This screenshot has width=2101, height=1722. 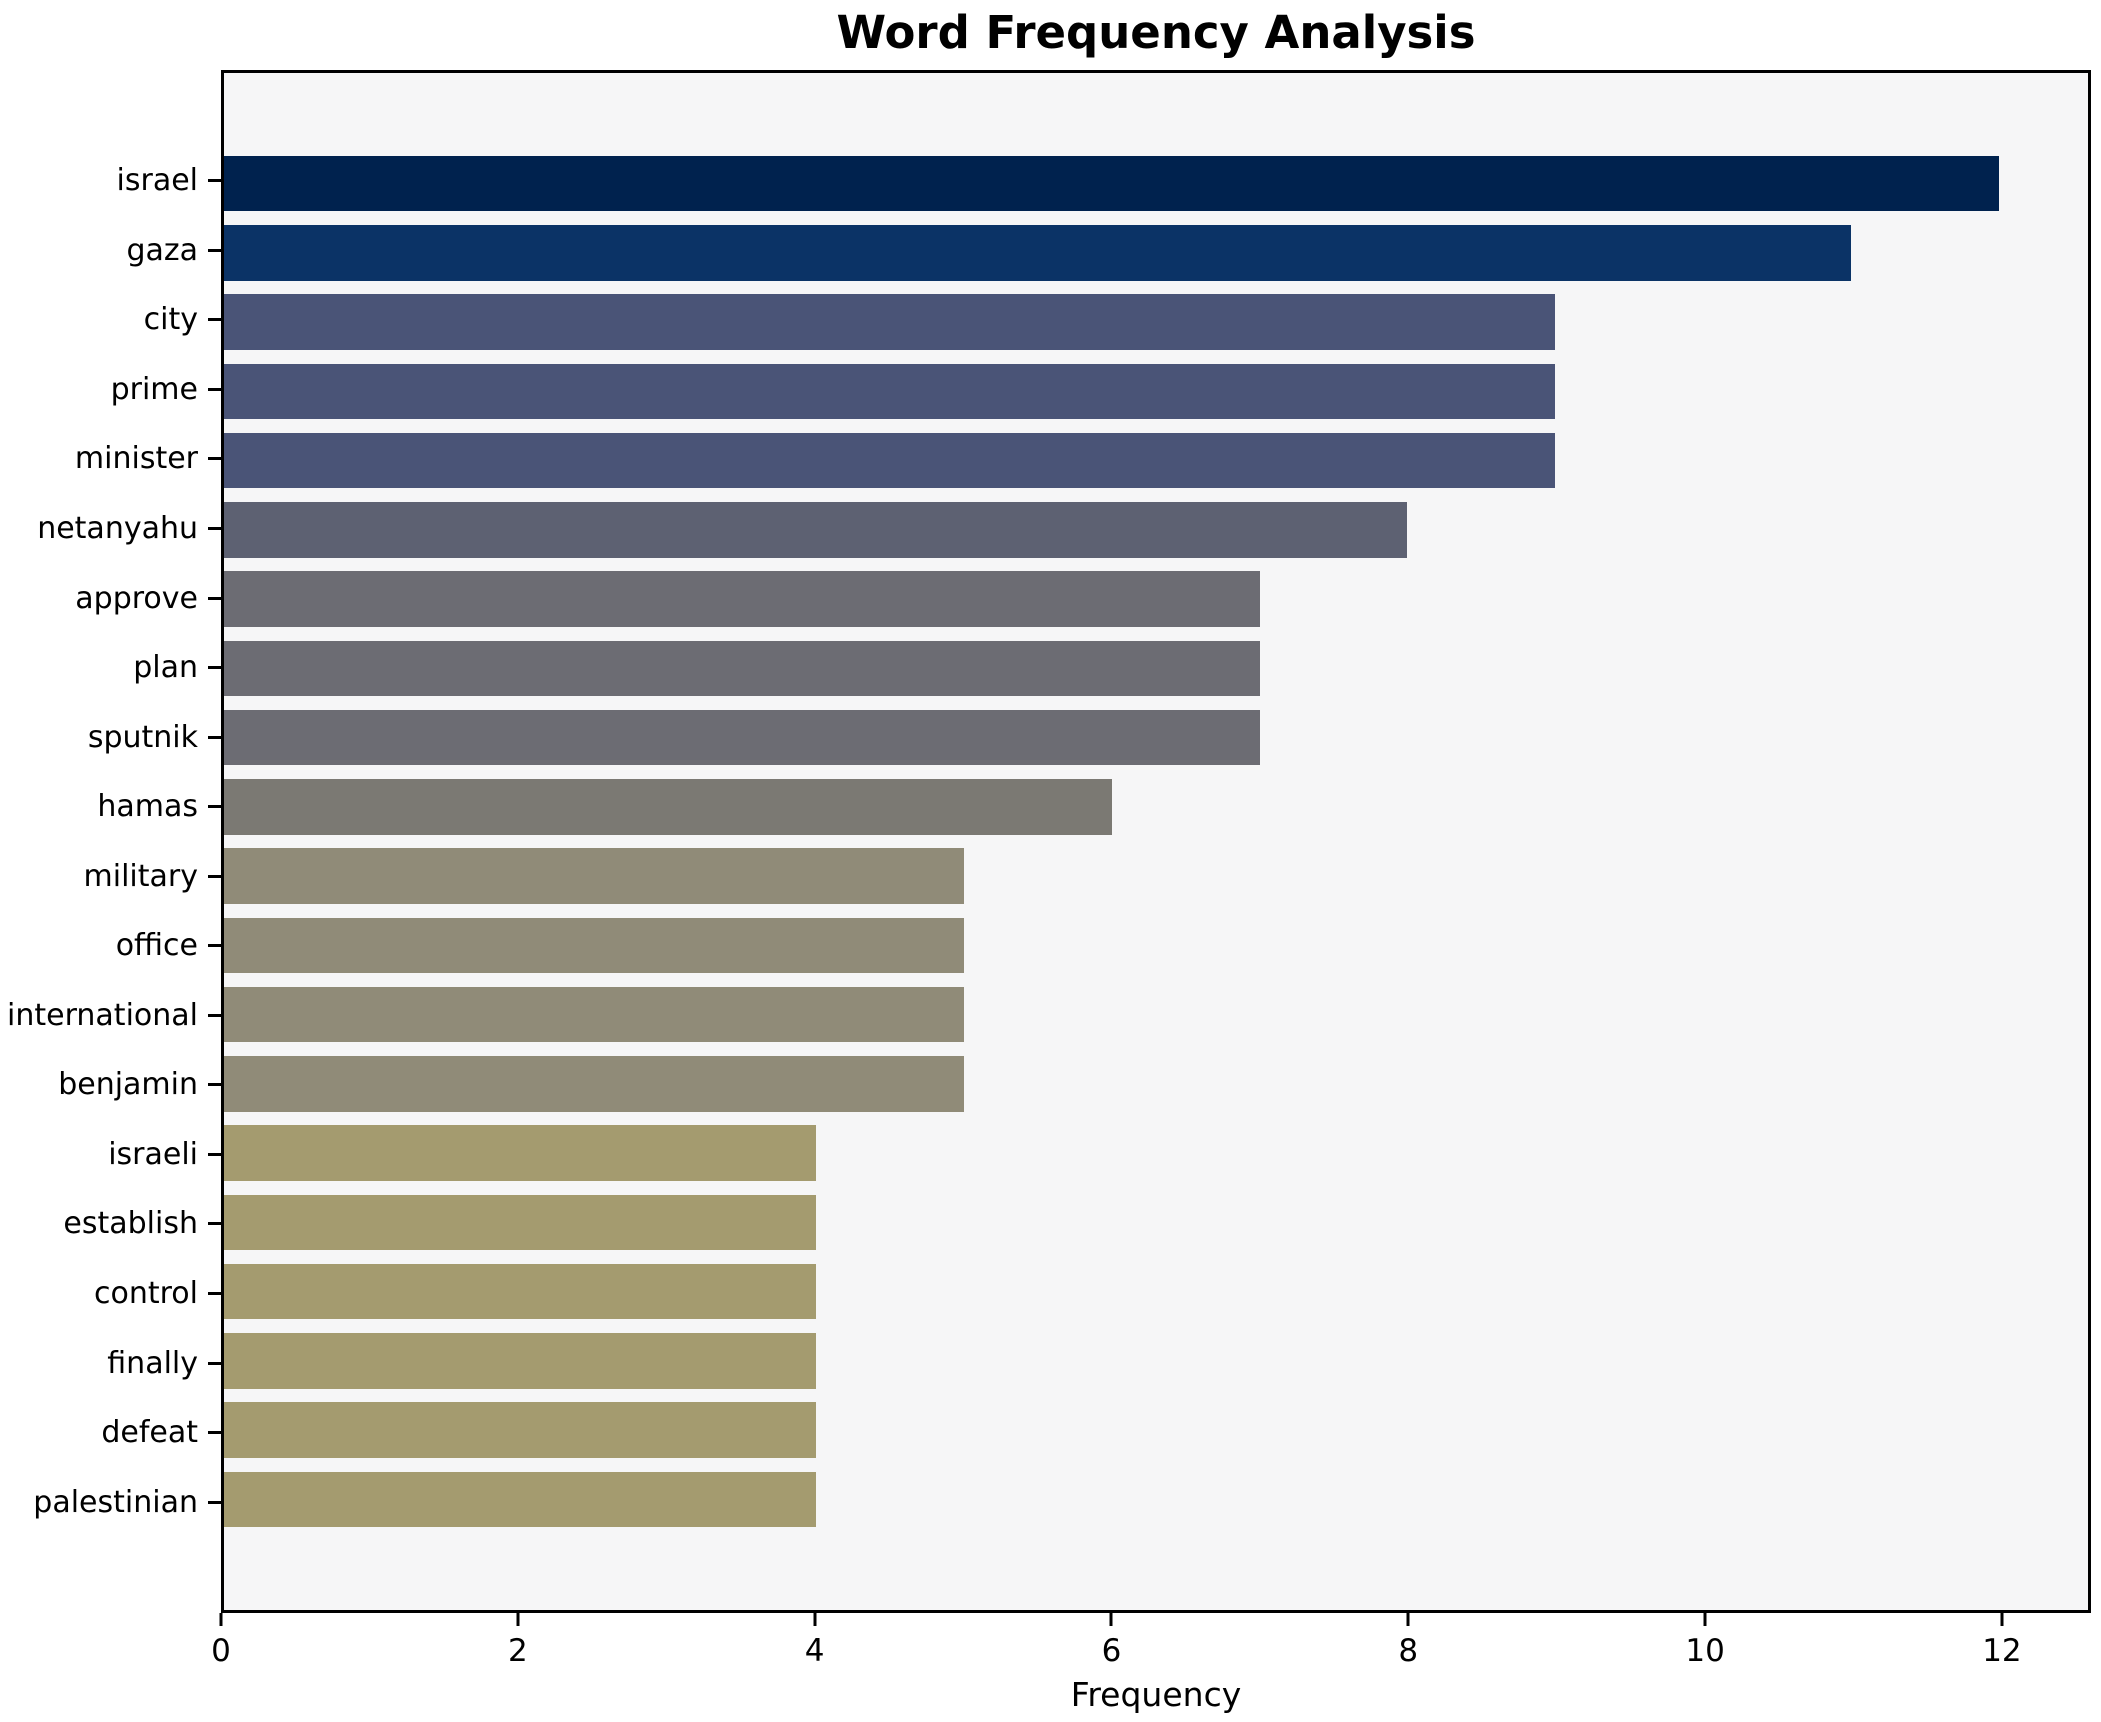 What do you see at coordinates (165, 668) in the screenshot?
I see `y-label-plan: plan` at bounding box center [165, 668].